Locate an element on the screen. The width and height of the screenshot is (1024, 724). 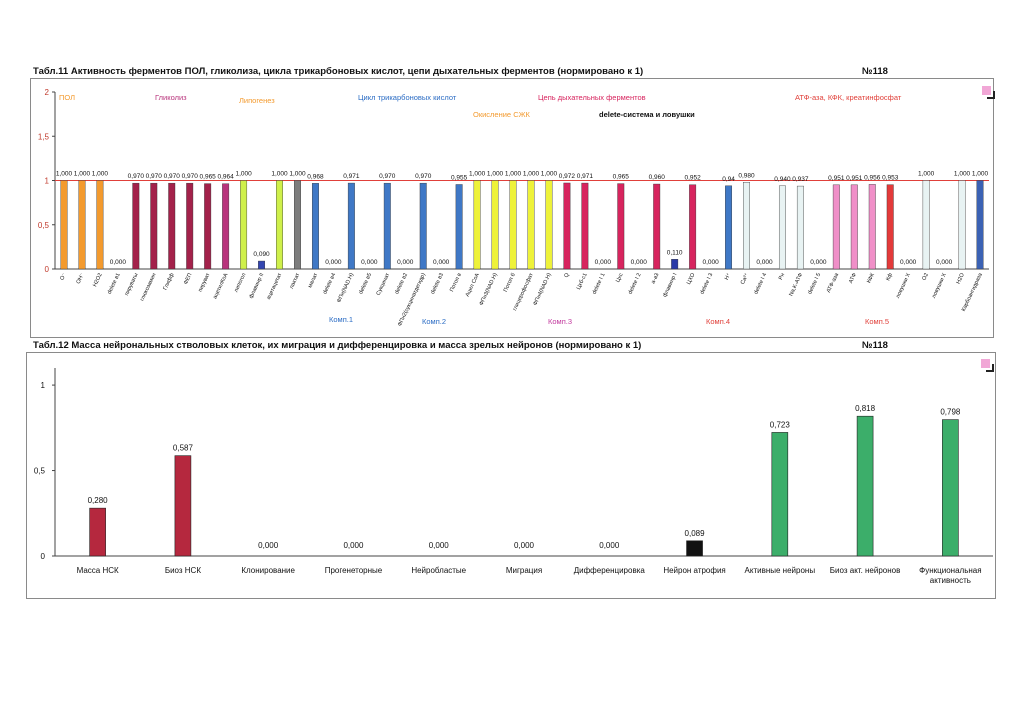
x-tick-label: лактат is located at coordinates (295, 281).